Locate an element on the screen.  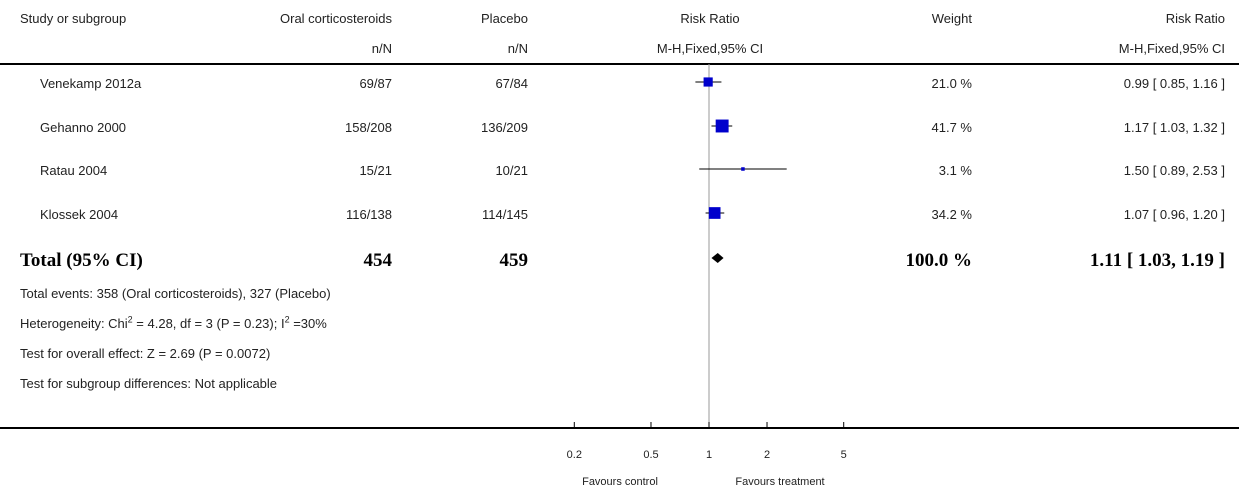
study-weight: 3.1 % is located at coordinates (955, 170).